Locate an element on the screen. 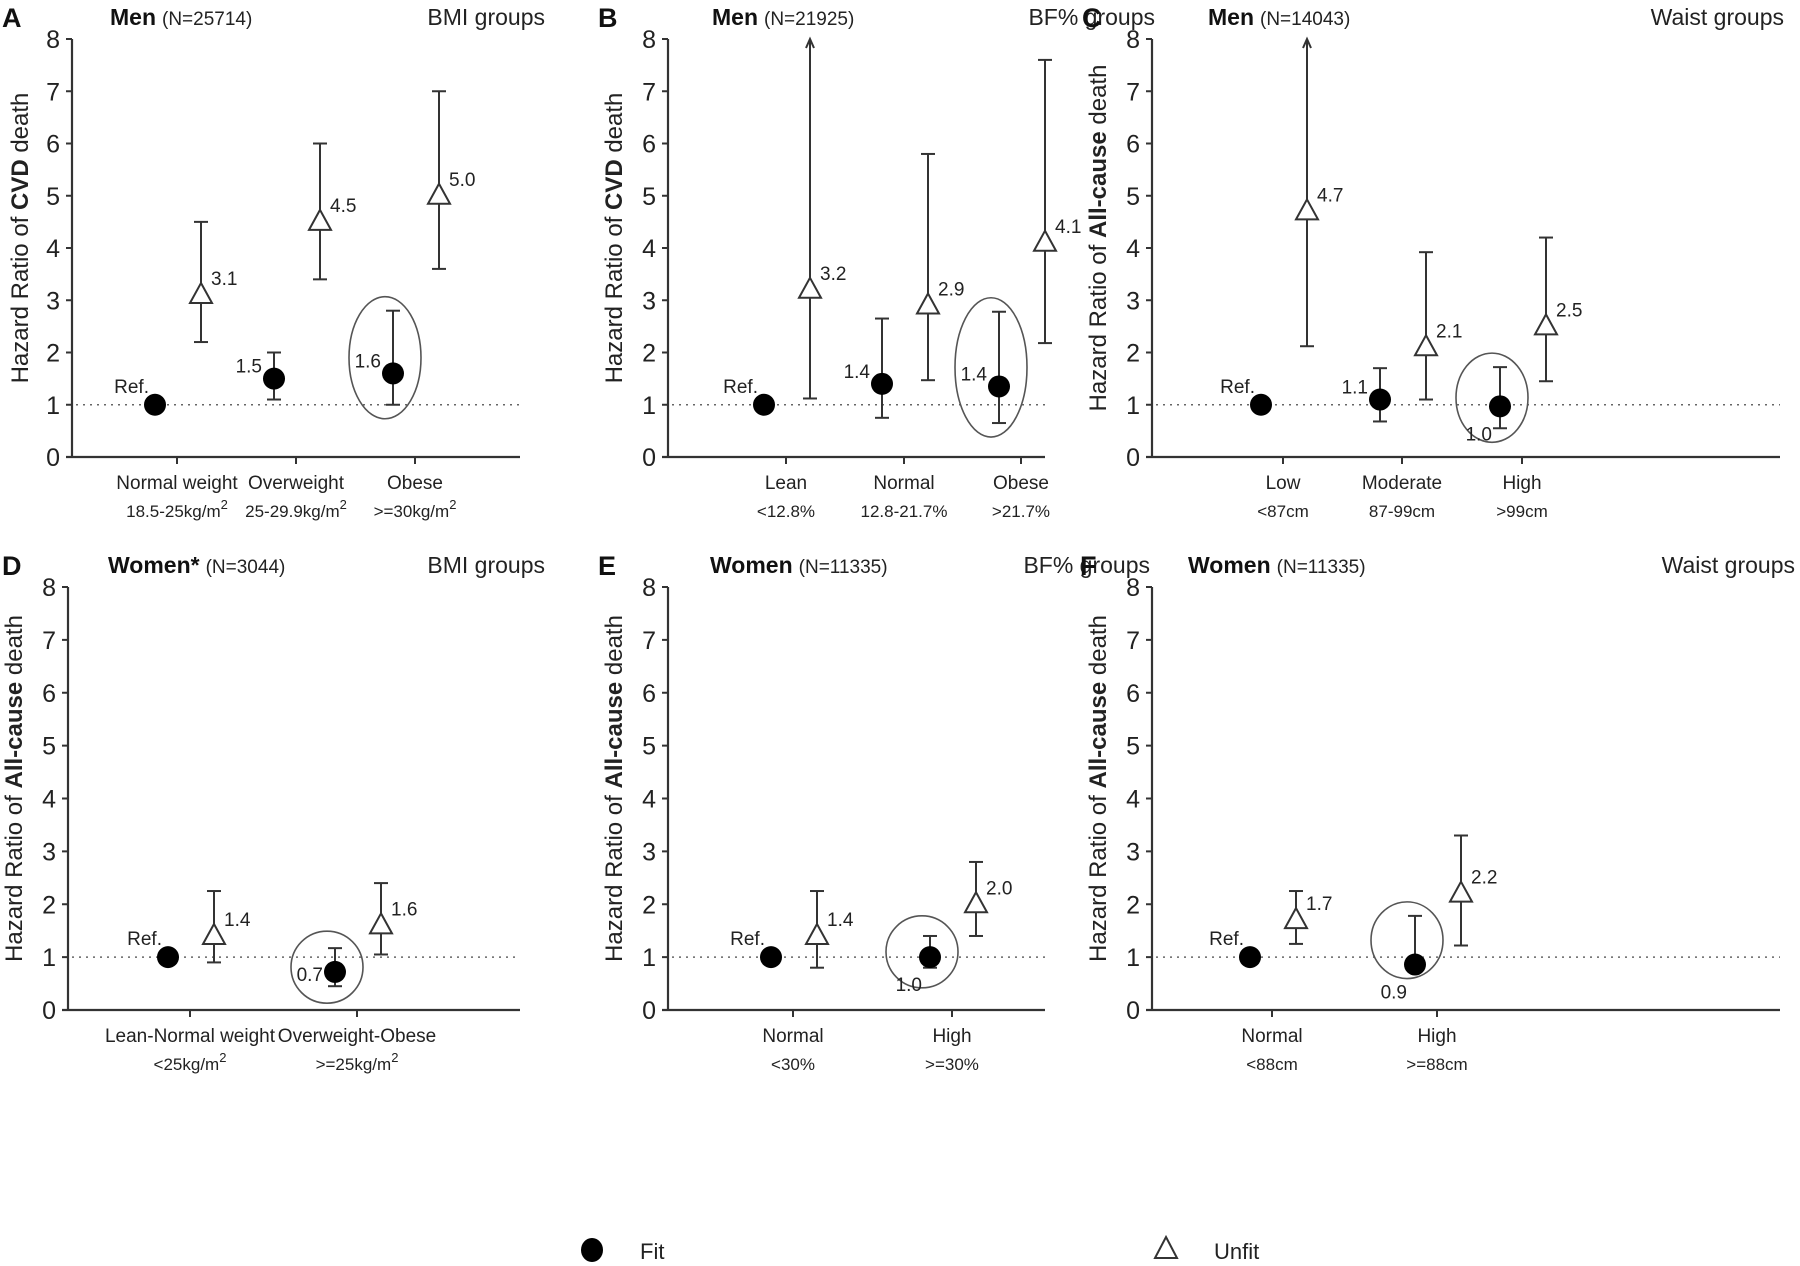  x-tick-sublabel-text: 12.8-21.7% is located at coordinates (904, 511).